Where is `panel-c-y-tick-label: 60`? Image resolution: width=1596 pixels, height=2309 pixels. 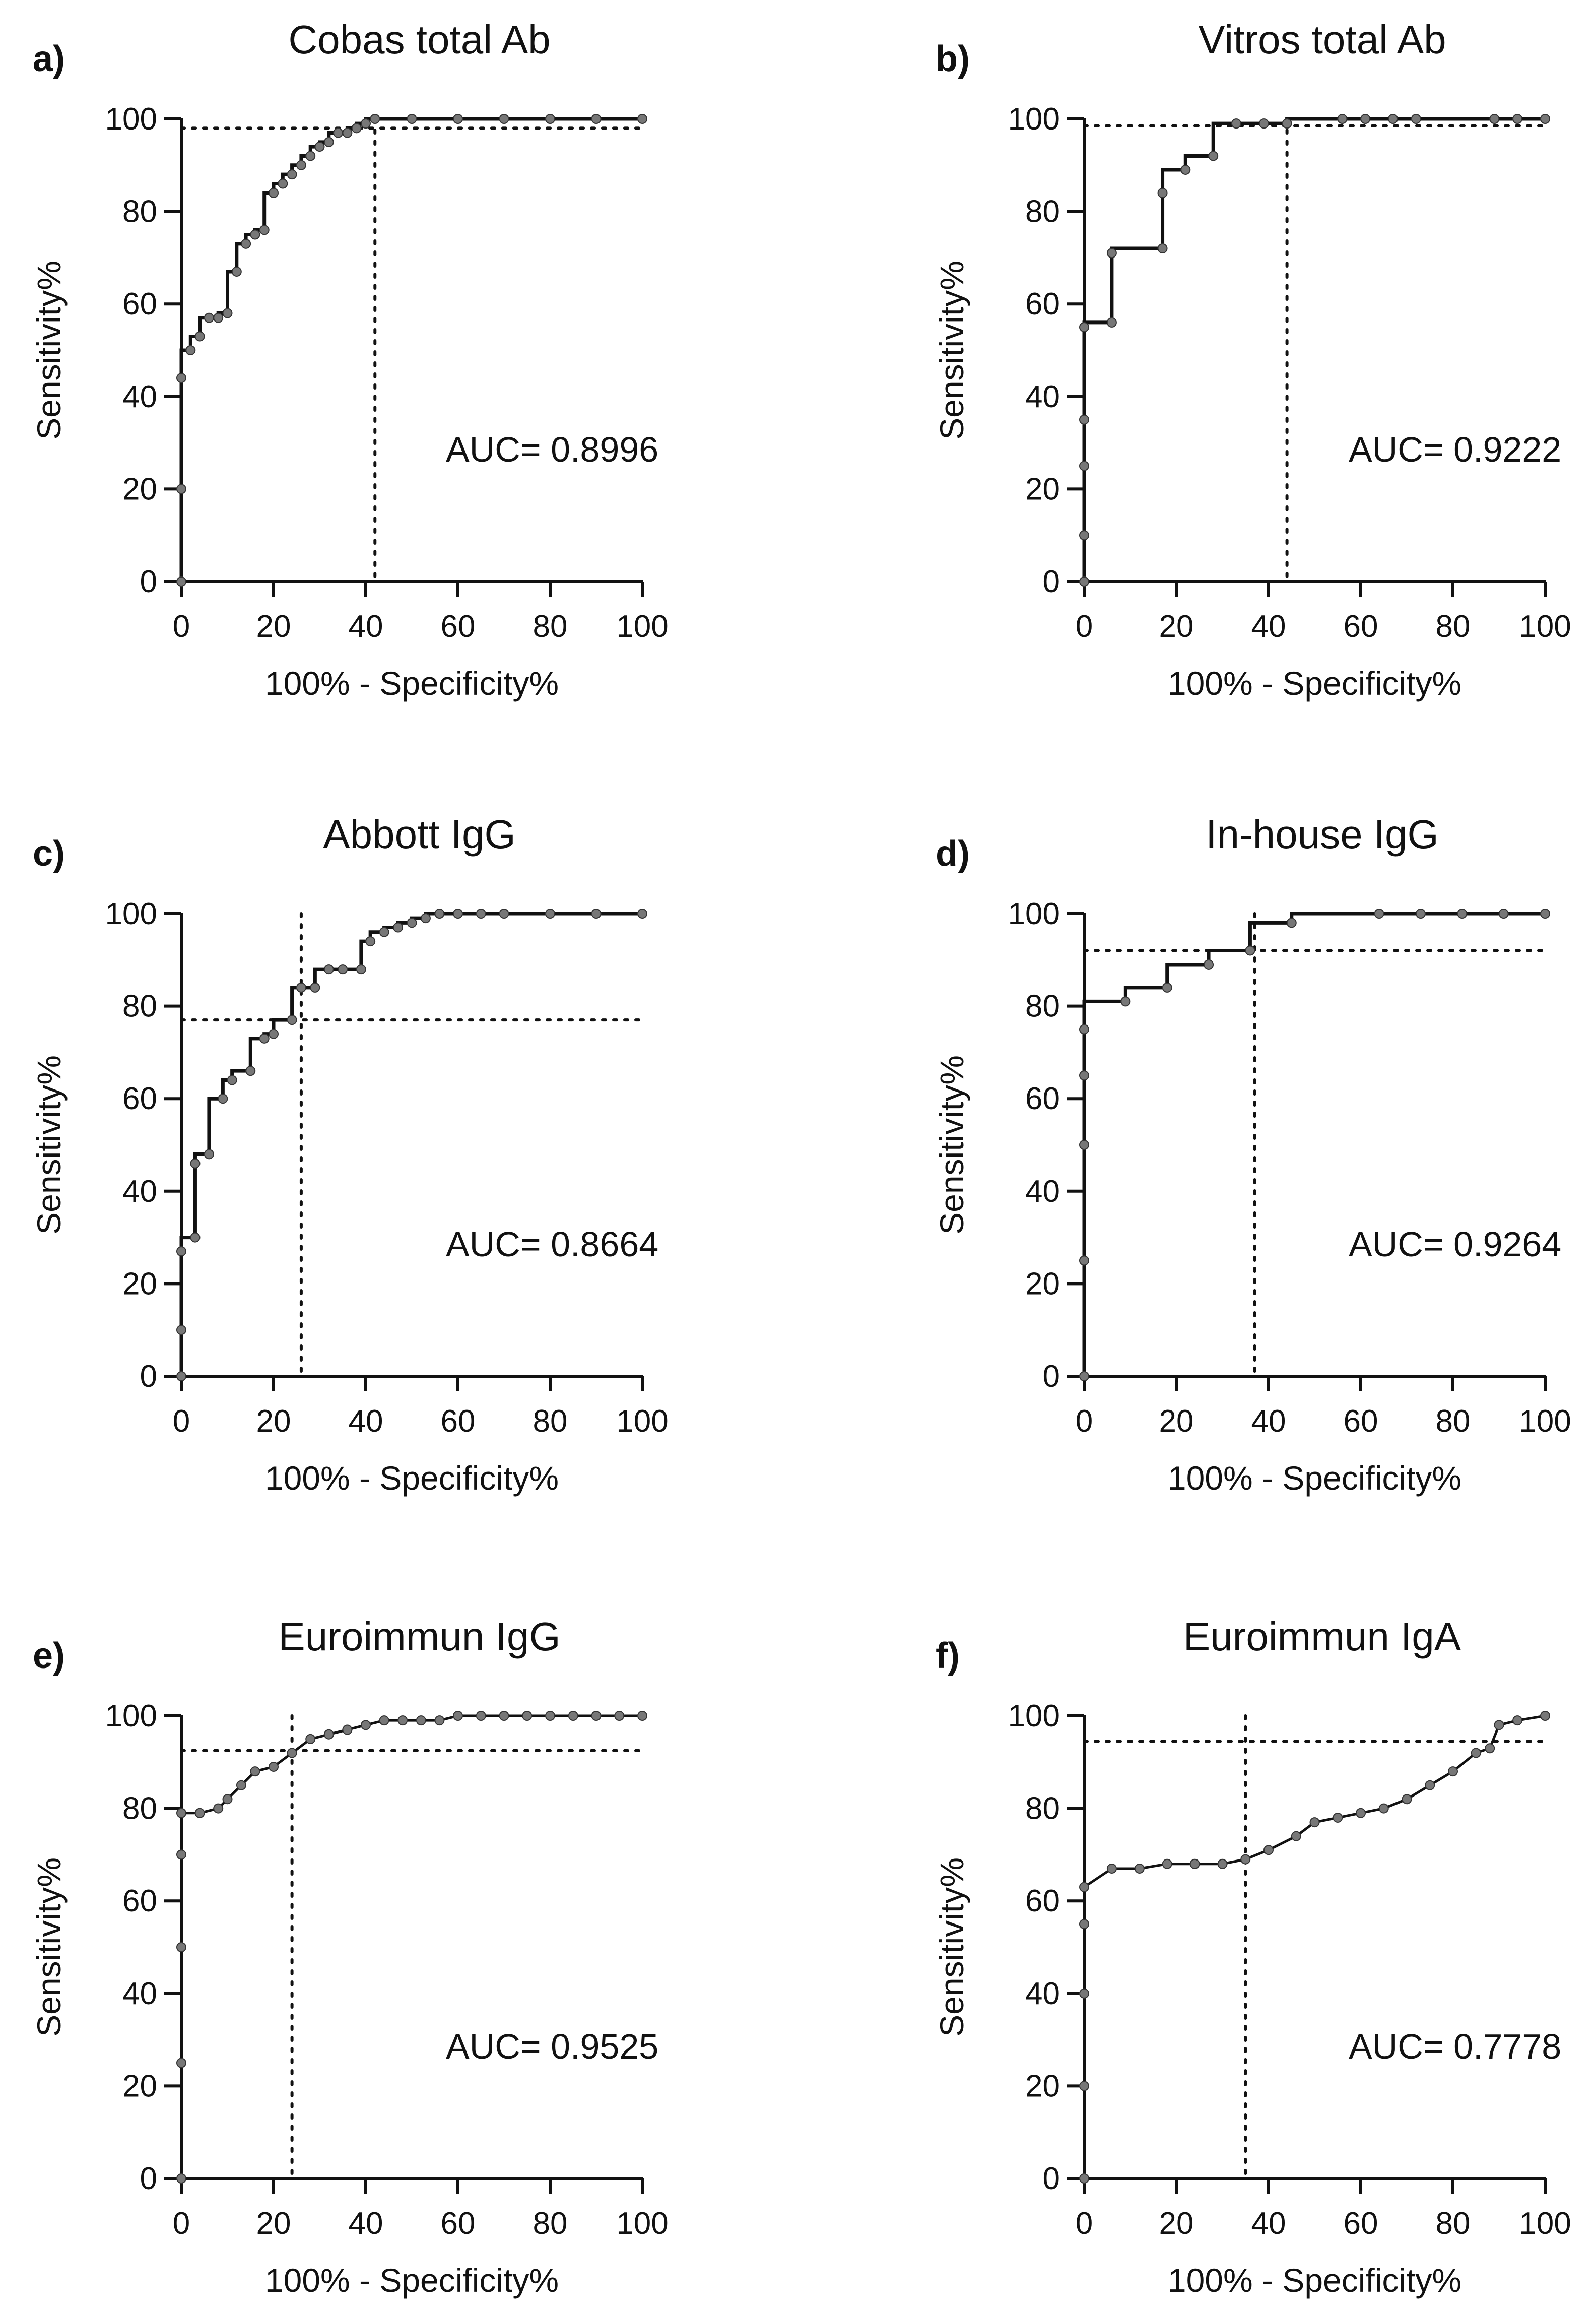
panel-c-y-tick-label: 60 is located at coordinates (139, 1098).